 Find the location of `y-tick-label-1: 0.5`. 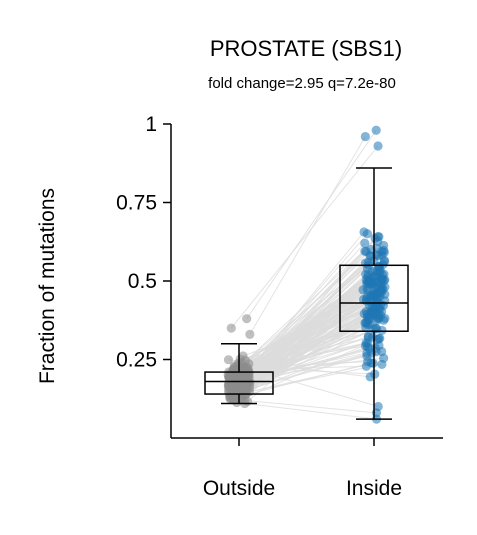

y-tick-label-1: 0.5 is located at coordinates (142, 281).